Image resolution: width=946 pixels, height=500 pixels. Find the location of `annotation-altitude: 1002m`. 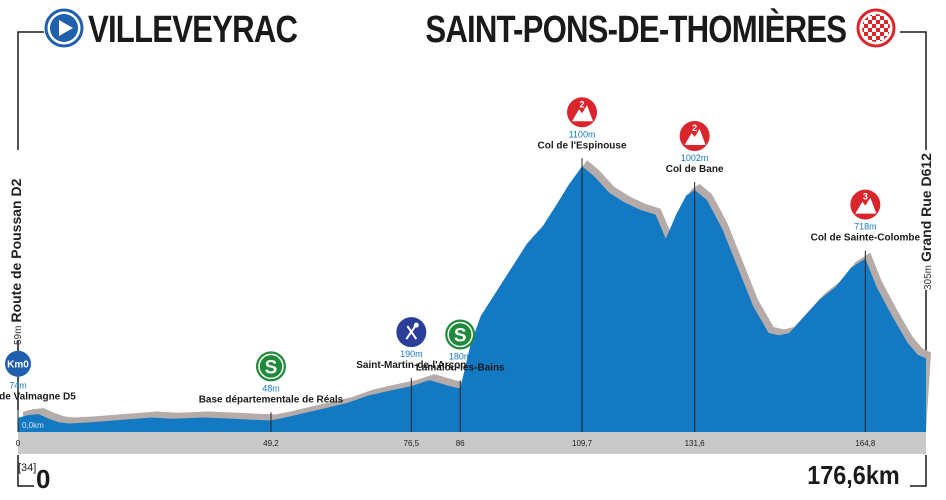

annotation-altitude: 1002m is located at coordinates (695, 158).